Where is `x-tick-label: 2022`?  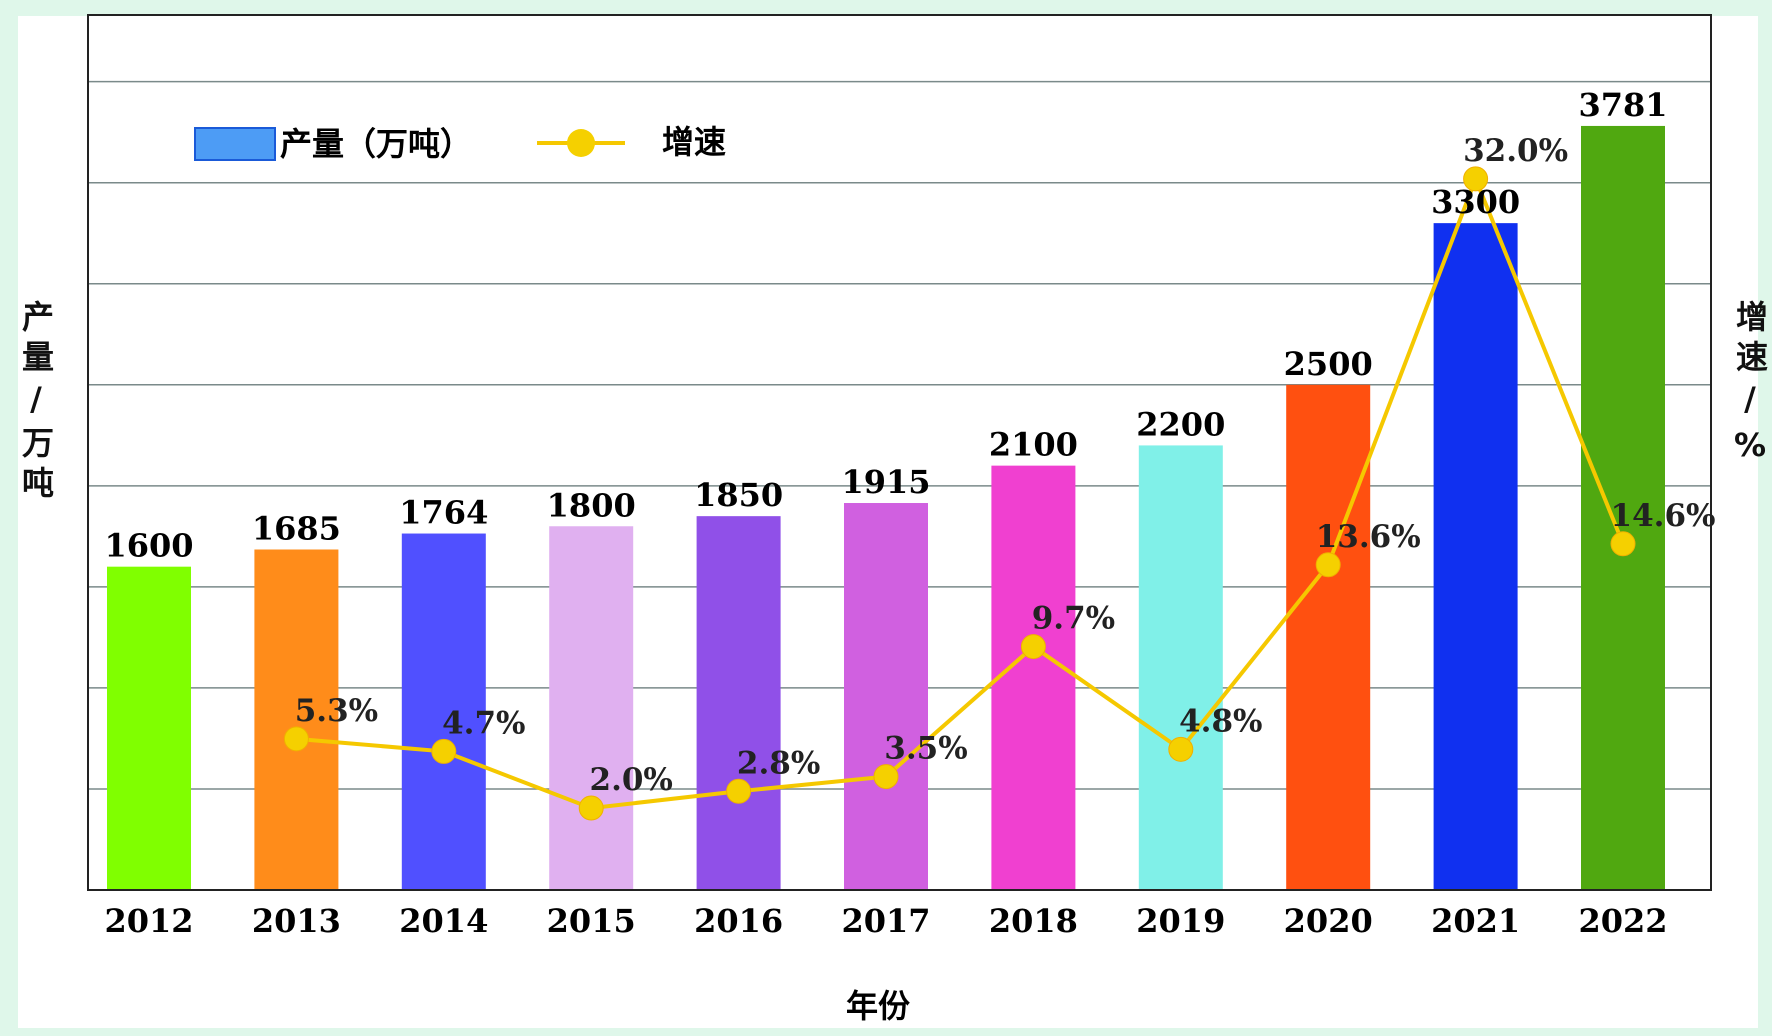
x-tick-label: 2022 is located at coordinates (1622, 921).